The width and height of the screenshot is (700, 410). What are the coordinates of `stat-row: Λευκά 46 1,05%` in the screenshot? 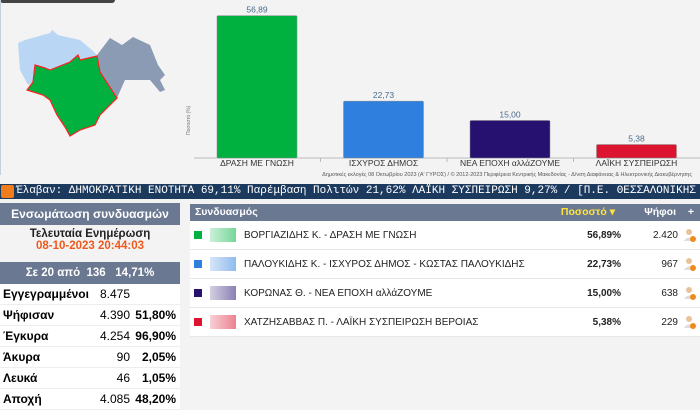 It's located at (90, 378).